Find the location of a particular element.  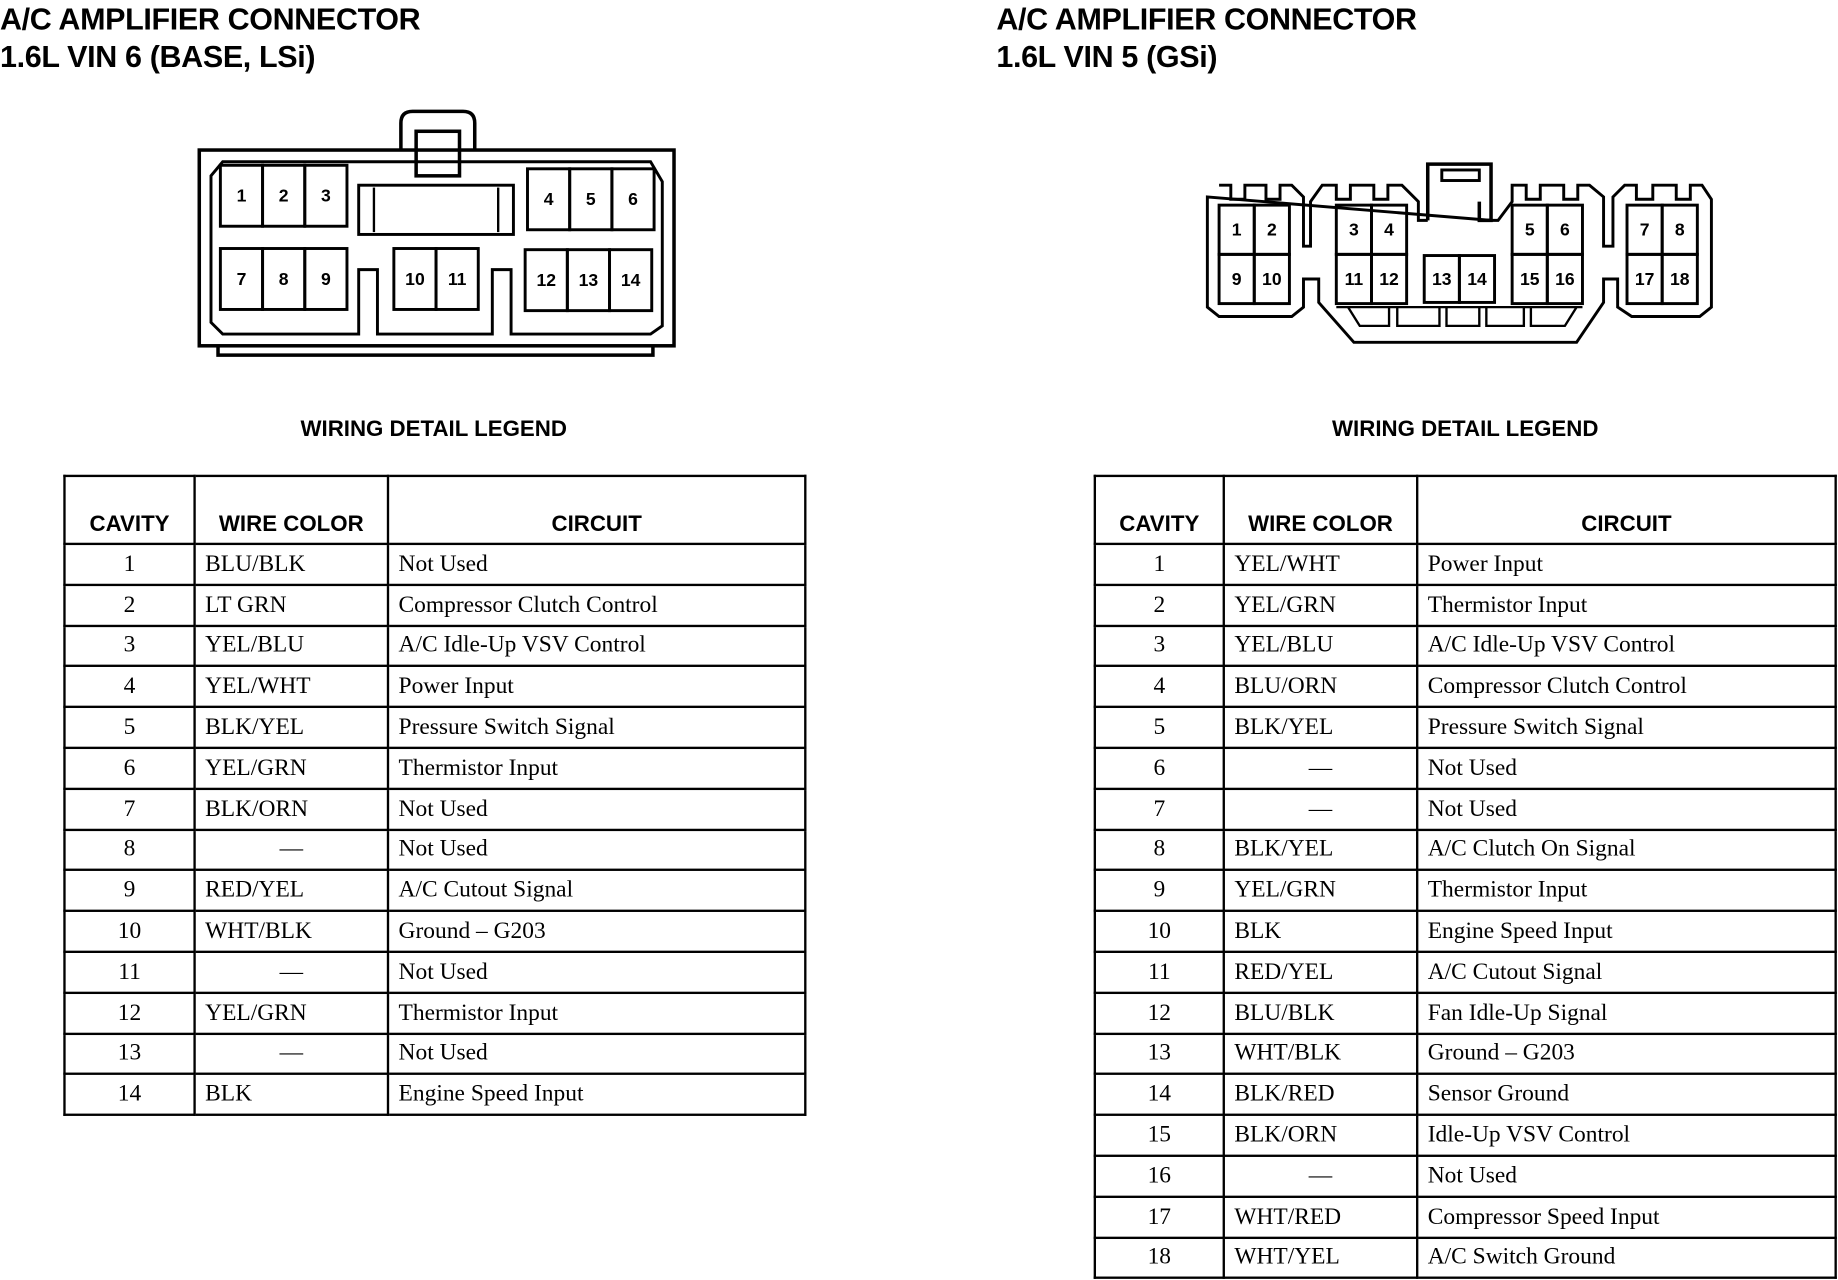

table-row: 18 WHT/YEL A/C Switch Ground is located at coordinates (1465, 1258).